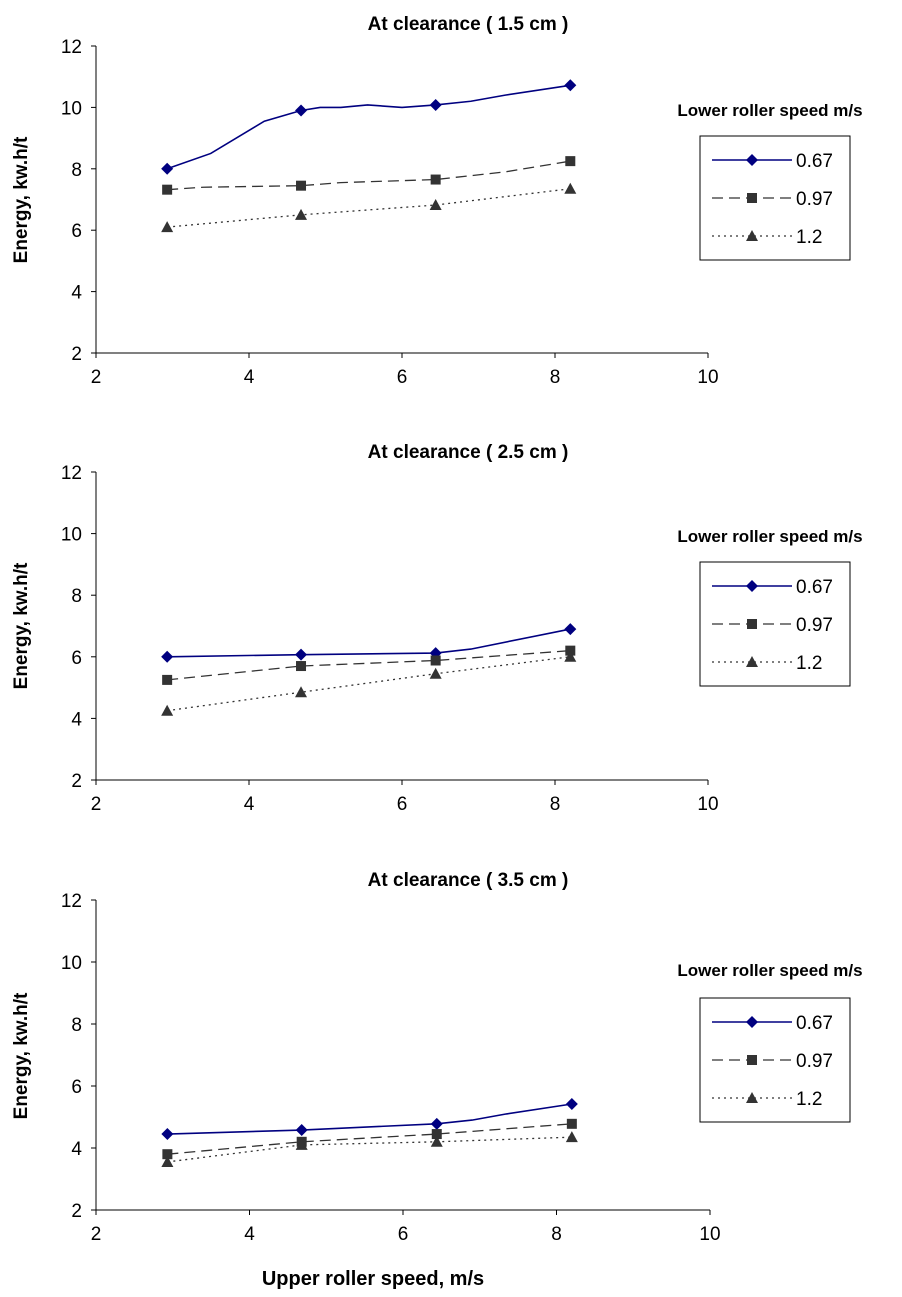  Describe the element at coordinates (468, 24) in the screenshot. I see `chart-title: At clearance ( 1.5 cm )` at that location.